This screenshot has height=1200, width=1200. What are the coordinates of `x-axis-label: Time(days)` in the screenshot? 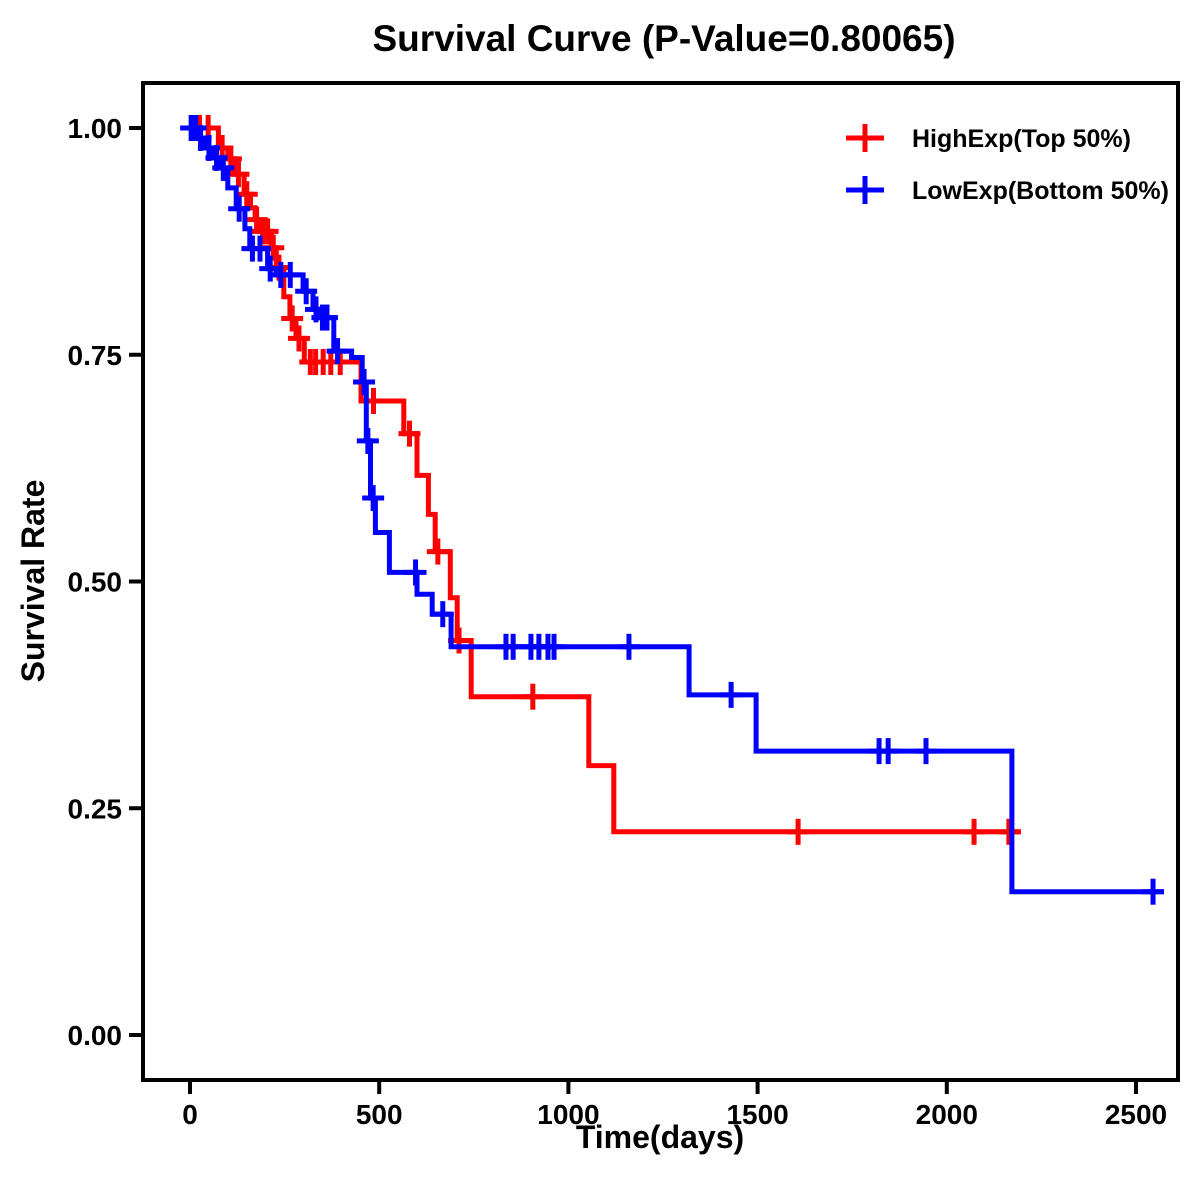 It's located at (660, 1137).